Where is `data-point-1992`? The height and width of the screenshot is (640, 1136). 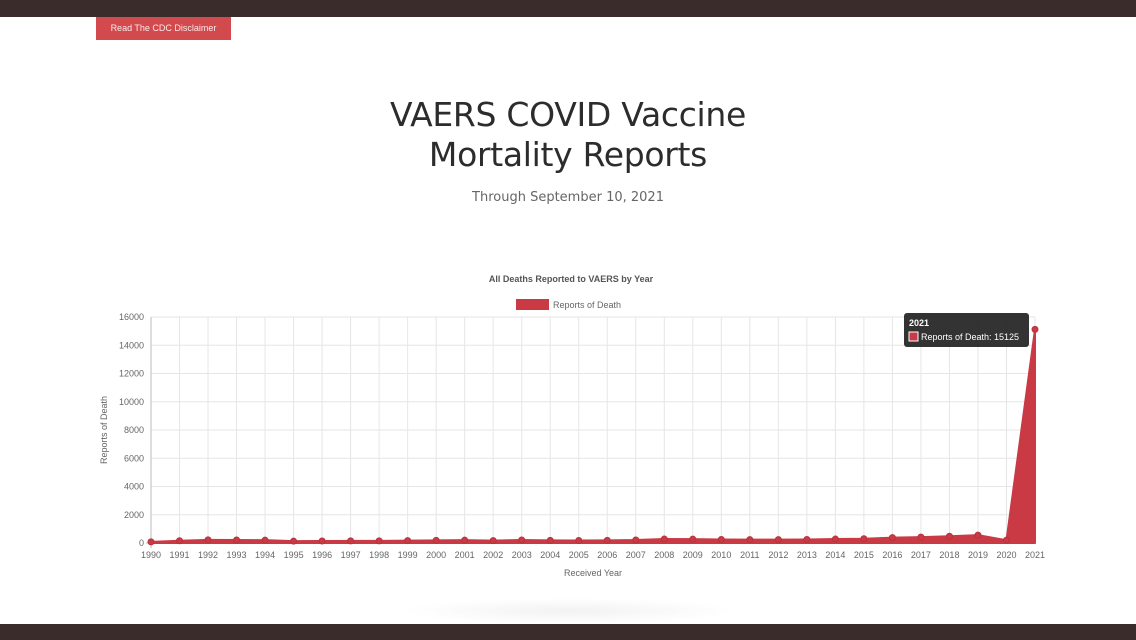
data-point-1992 is located at coordinates (208, 540).